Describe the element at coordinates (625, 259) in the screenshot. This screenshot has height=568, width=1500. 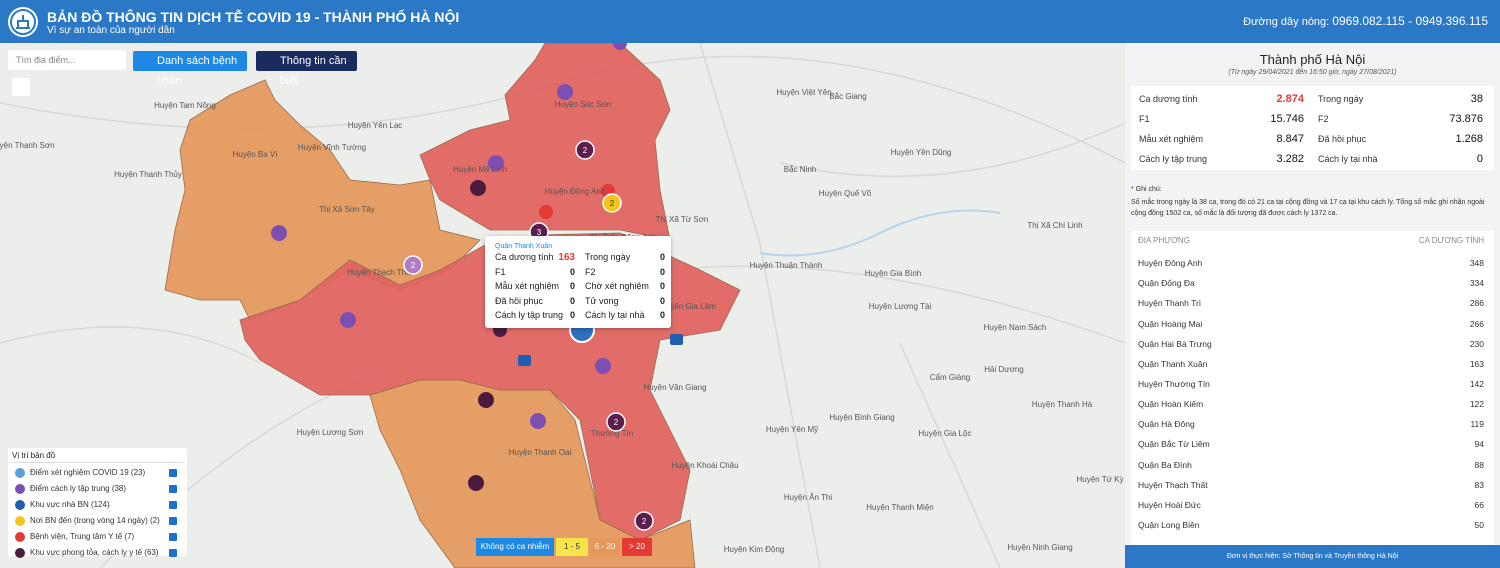
I see `popup-row: Trong ngày 0` at that location.